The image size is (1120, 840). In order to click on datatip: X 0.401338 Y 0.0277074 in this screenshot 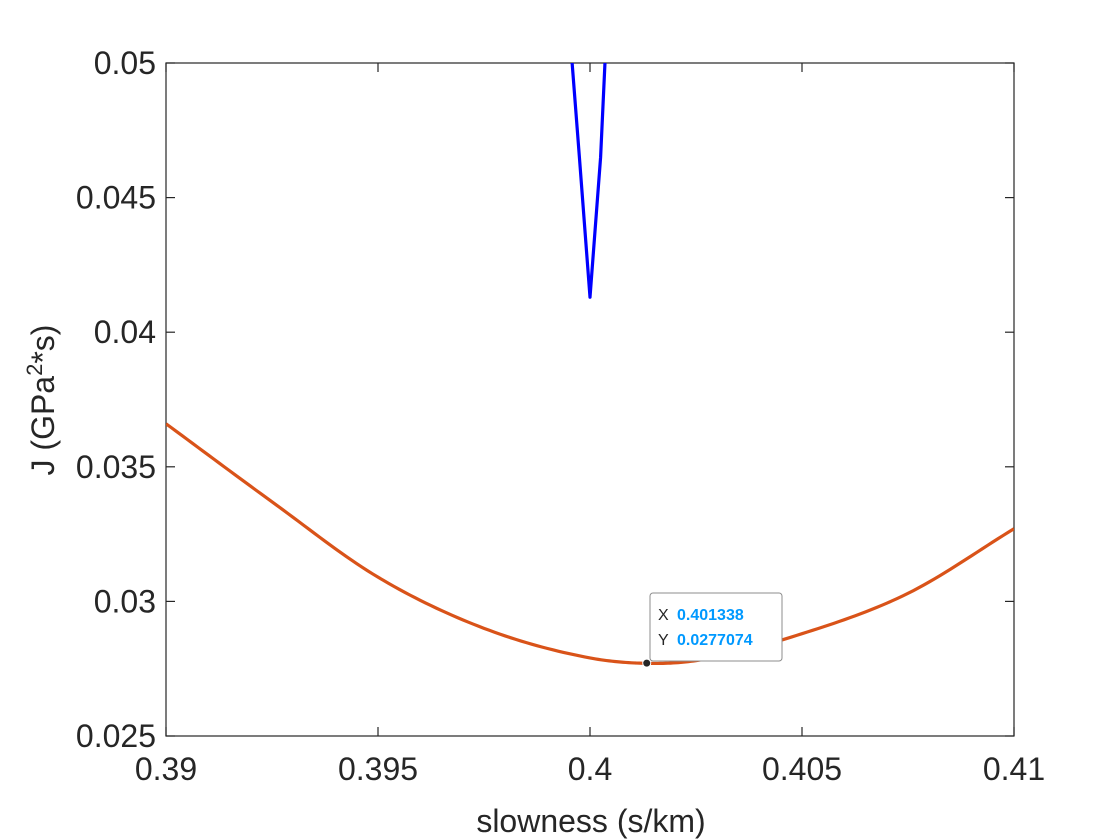, I will do `click(712, 630)`.